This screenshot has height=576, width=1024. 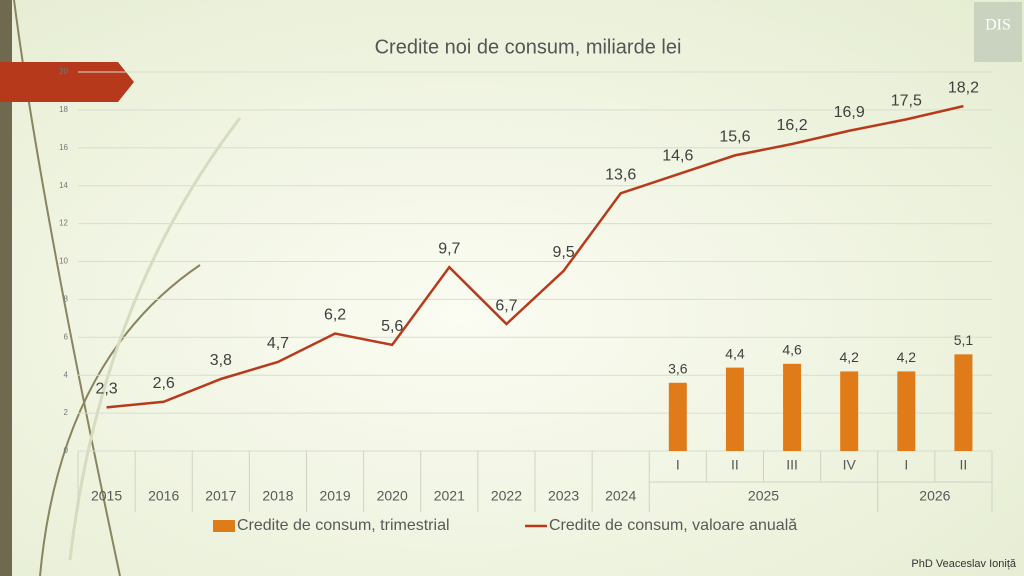 I want to click on data-label: 6,7, so click(x=506, y=305).